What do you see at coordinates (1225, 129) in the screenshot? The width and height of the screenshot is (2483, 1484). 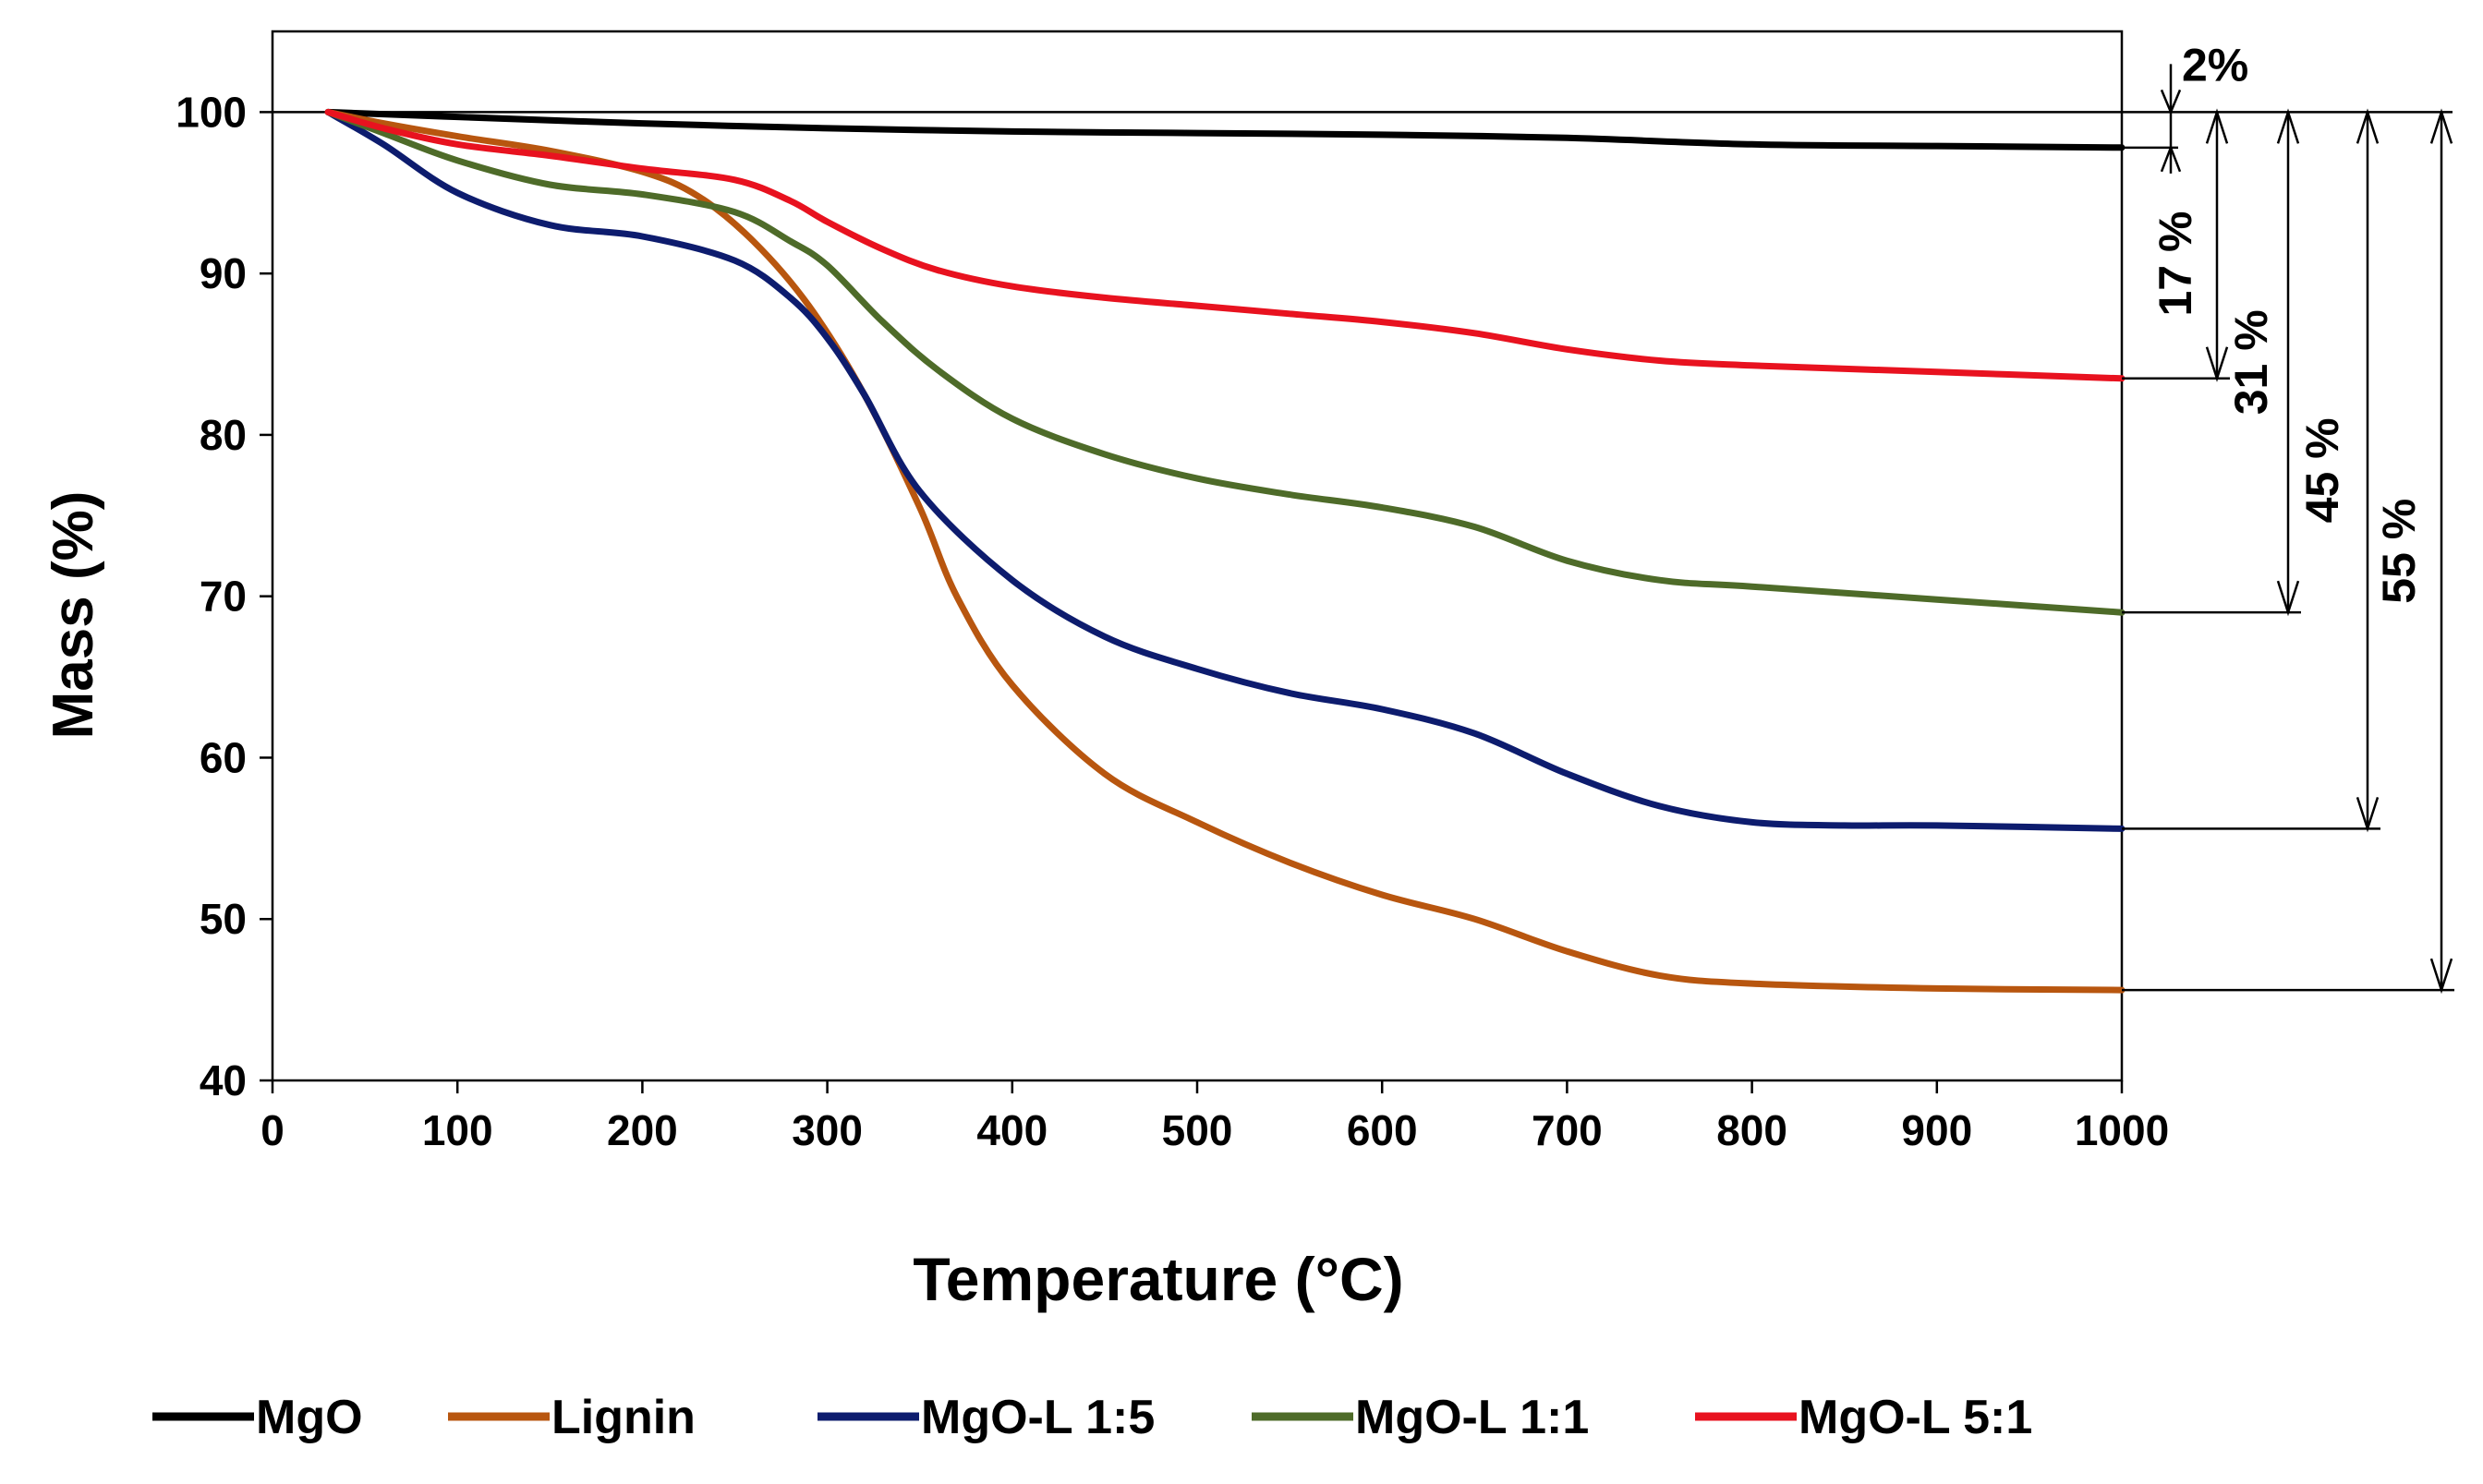 I see `series-line-mgo` at bounding box center [1225, 129].